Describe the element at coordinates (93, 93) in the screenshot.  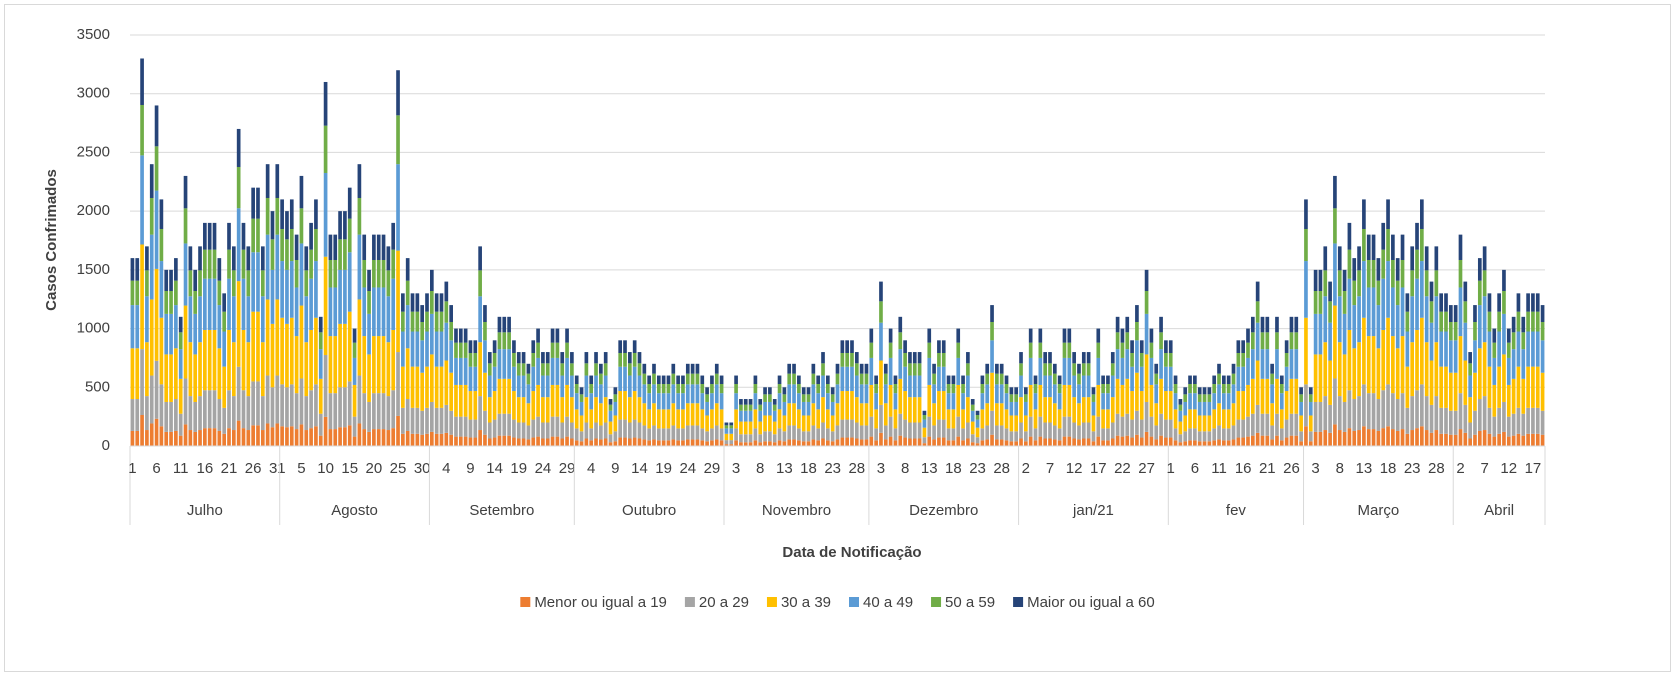
I see `y-tick-label: 3000` at that location.